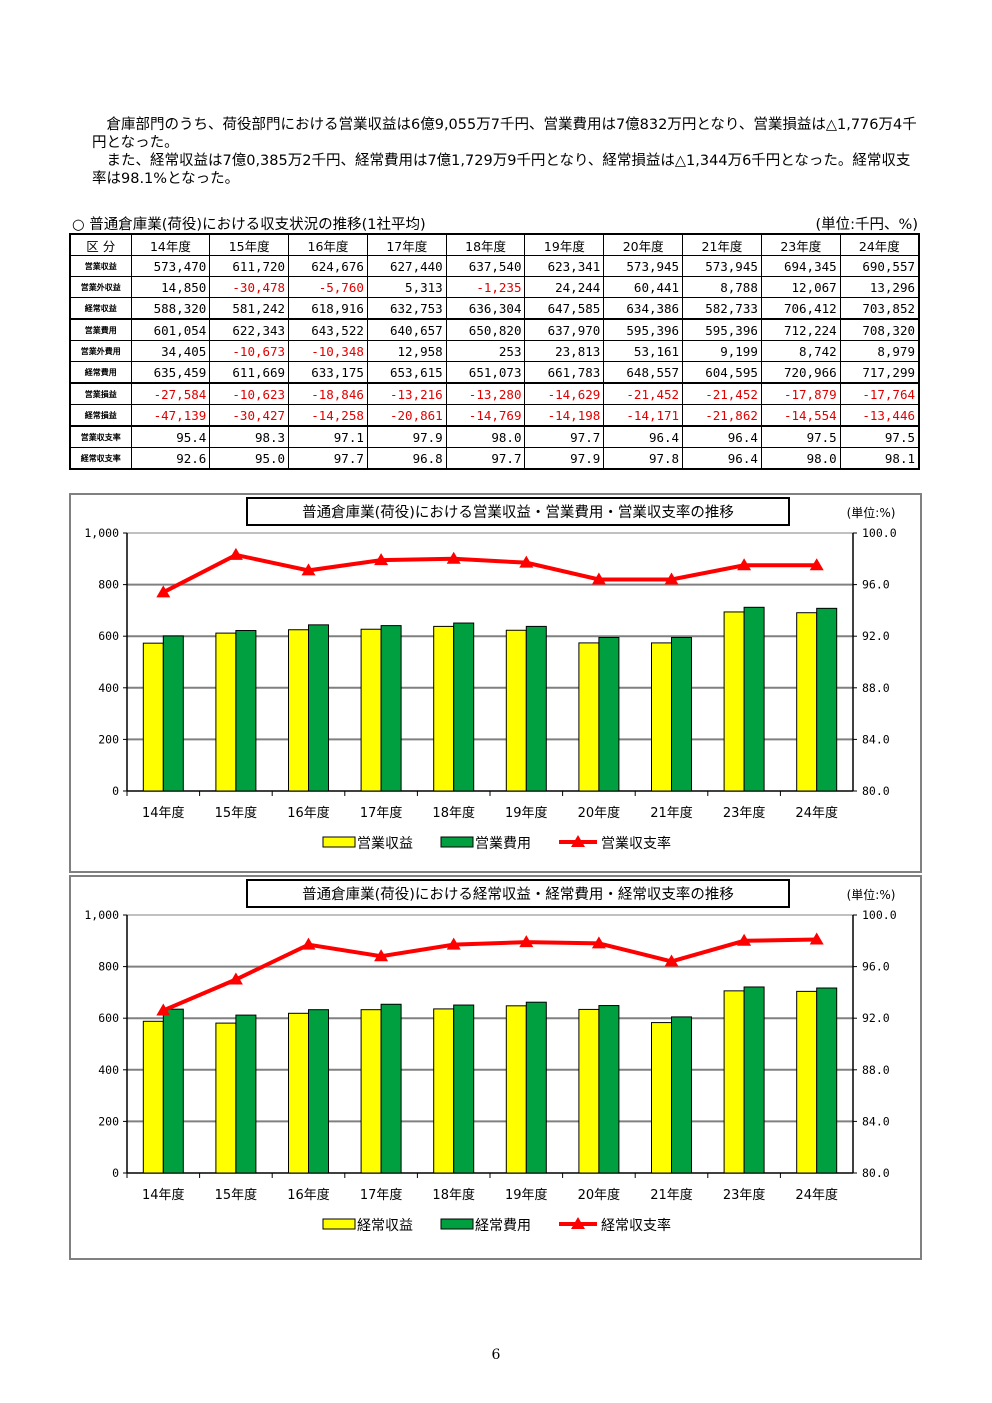  What do you see at coordinates (100, 351) in the screenshot?
I see `row-label: 営業外費用` at bounding box center [100, 351].